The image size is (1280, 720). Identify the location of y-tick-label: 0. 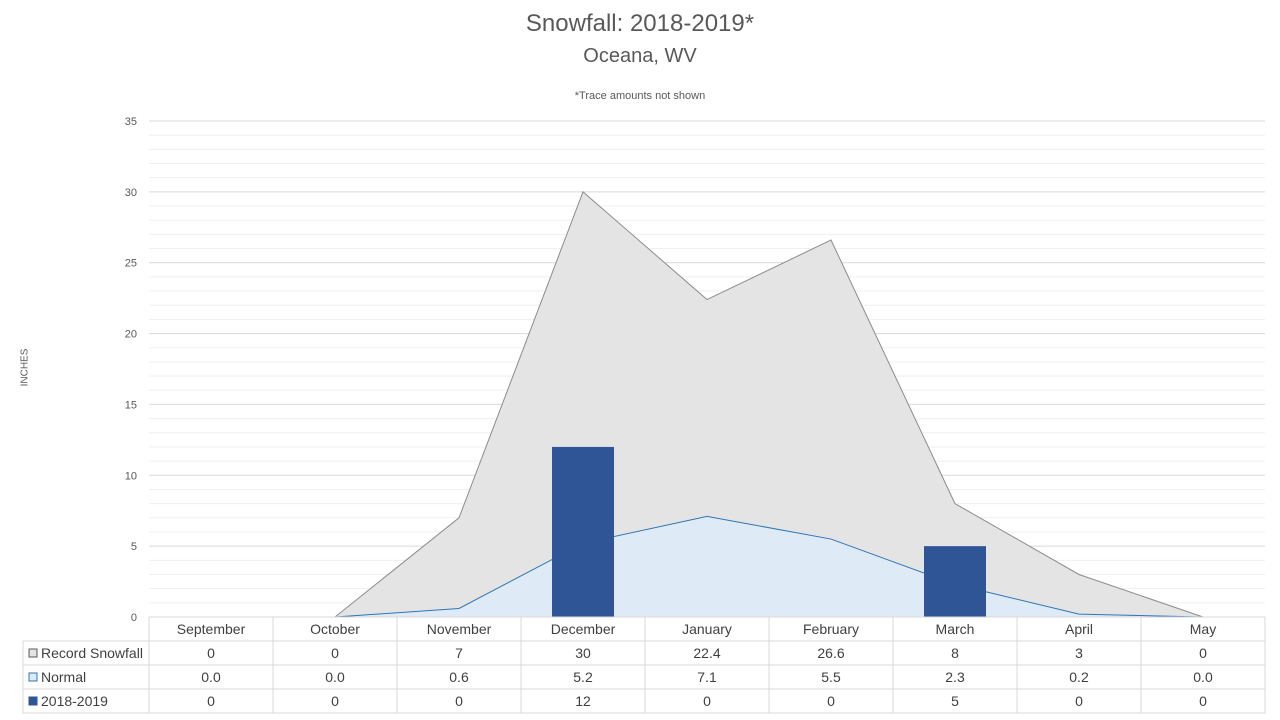
(134, 618).